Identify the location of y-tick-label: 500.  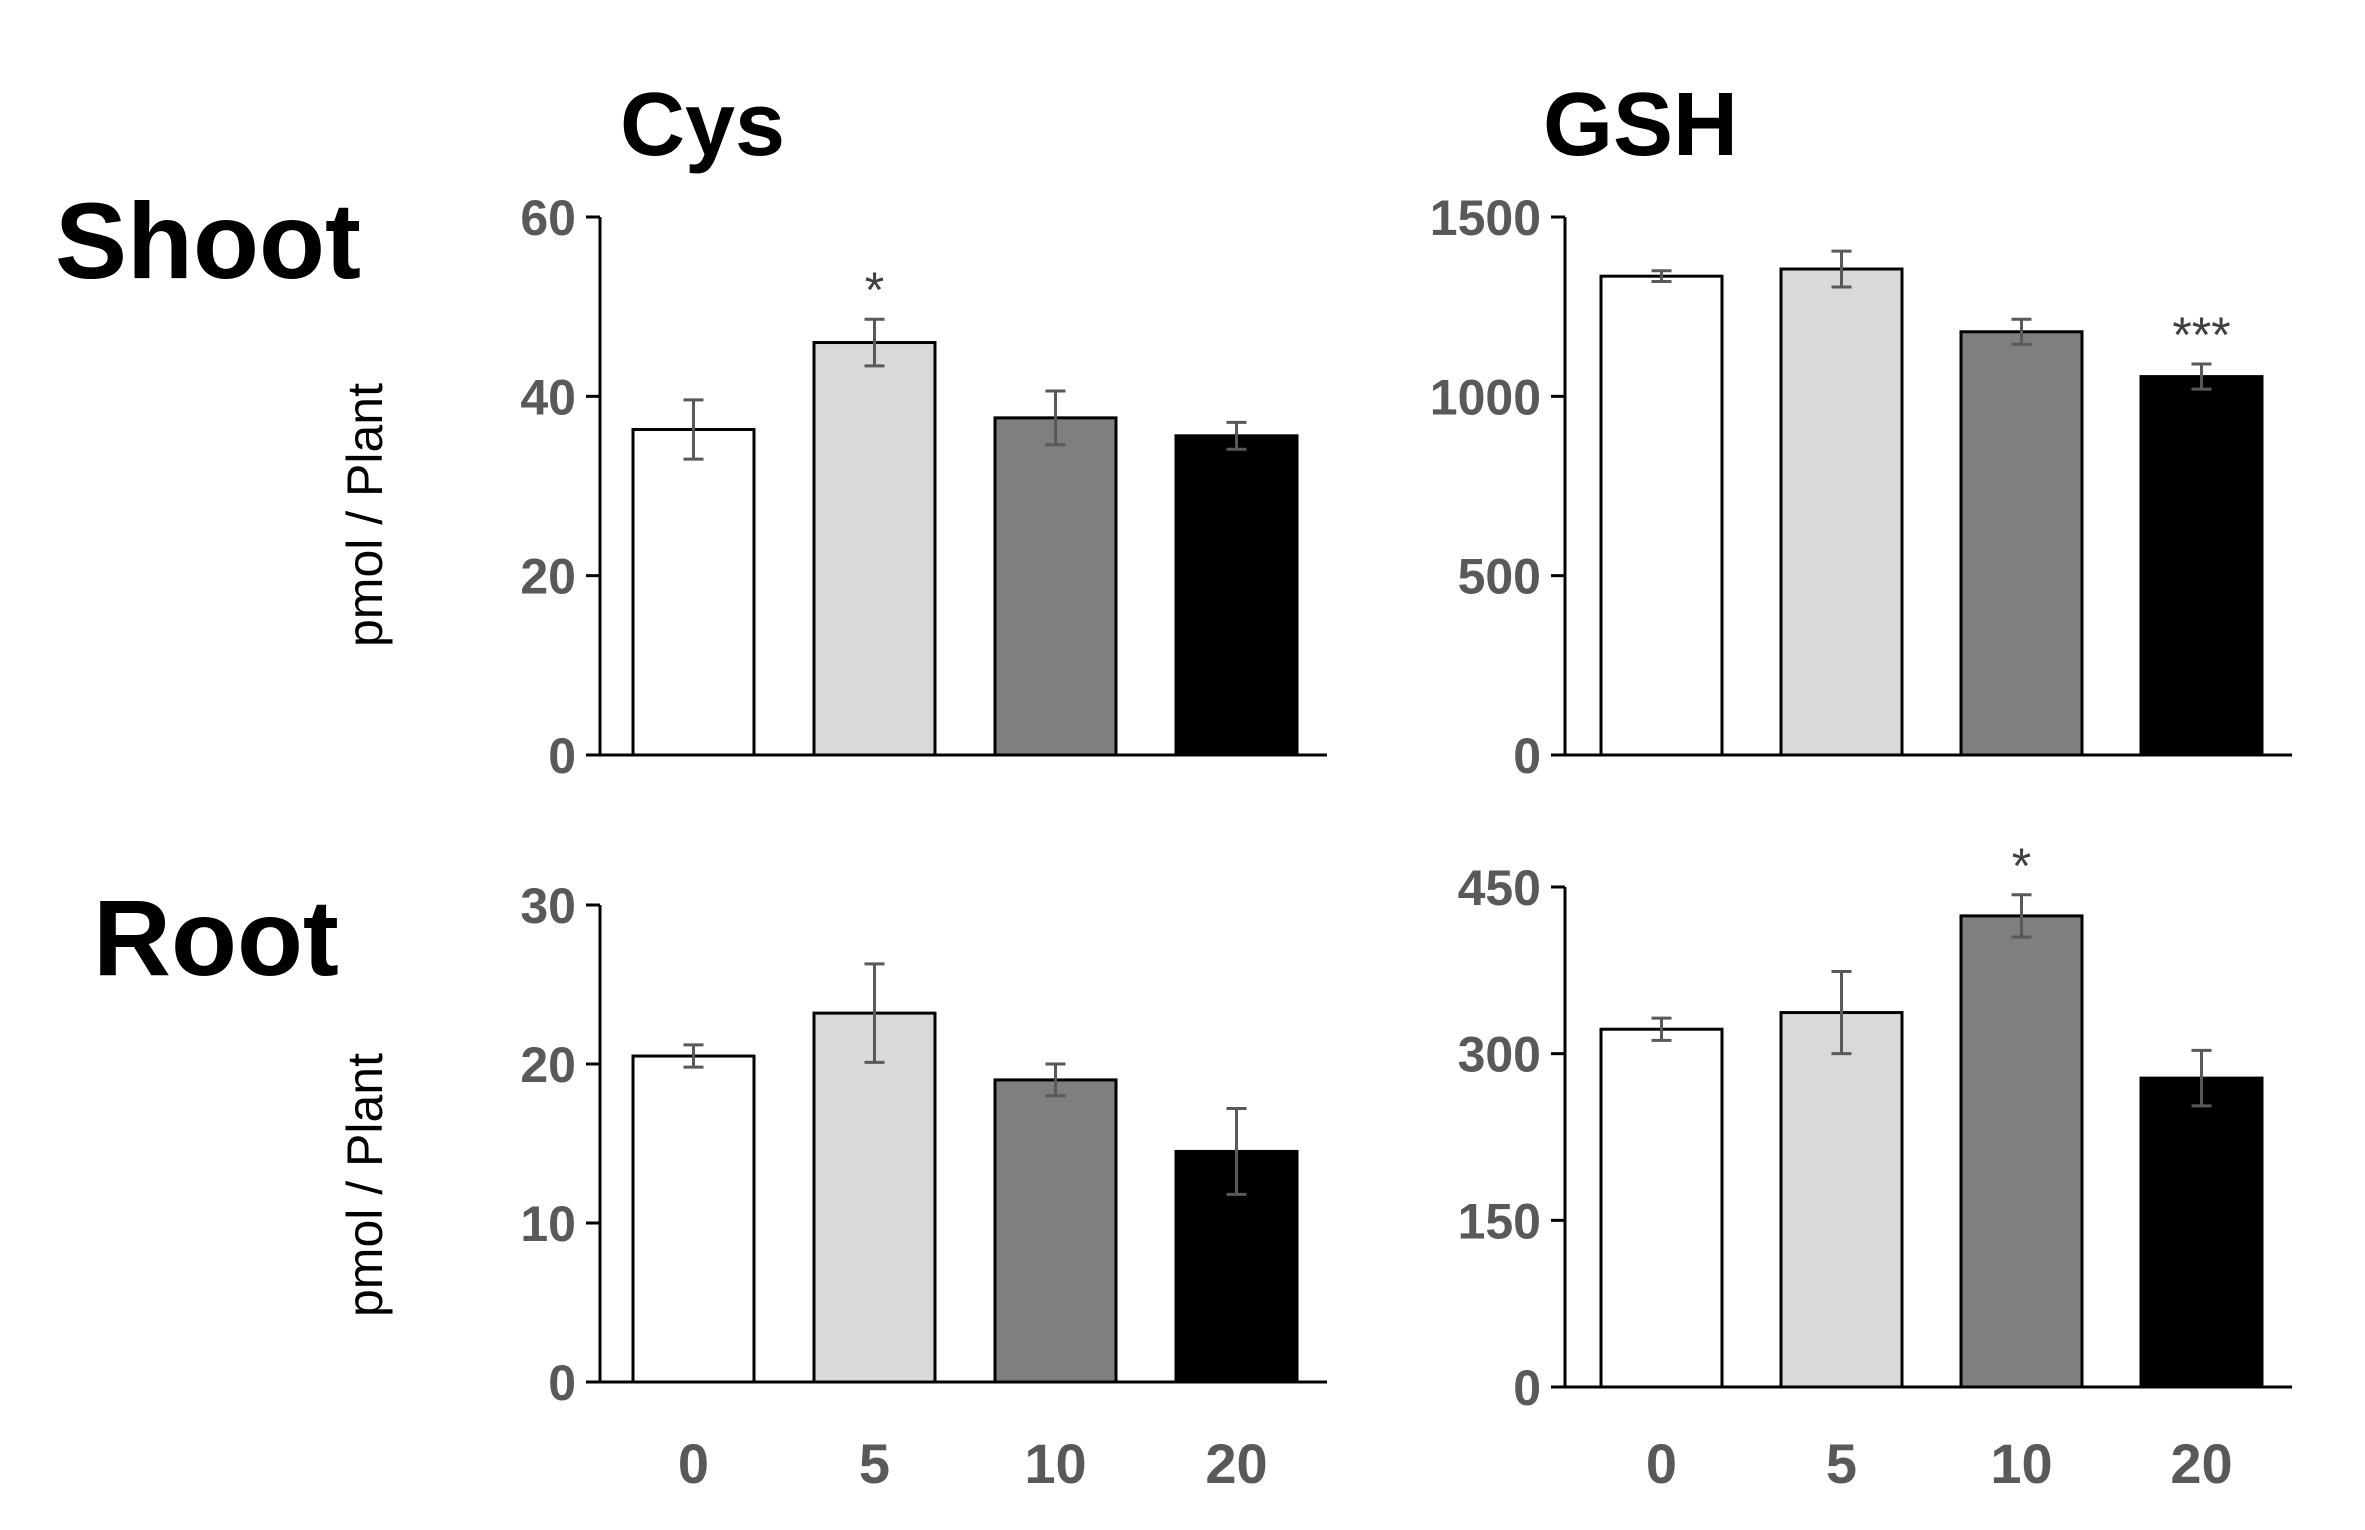
(1499, 577).